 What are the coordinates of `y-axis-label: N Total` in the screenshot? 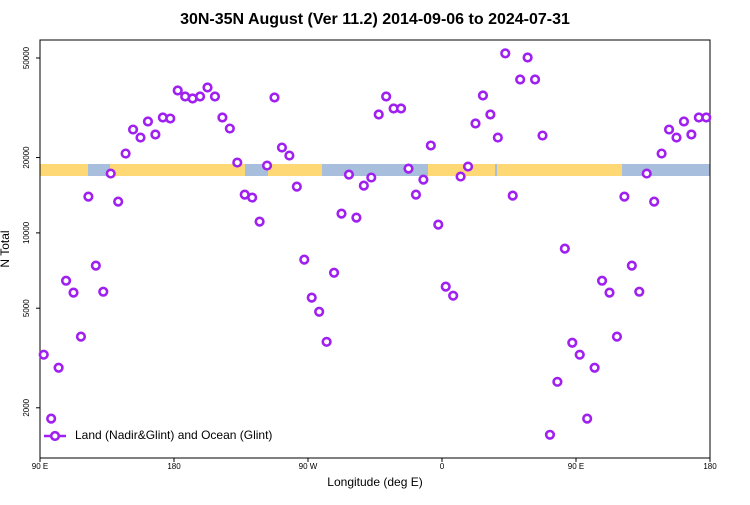 It's located at (6, 248).